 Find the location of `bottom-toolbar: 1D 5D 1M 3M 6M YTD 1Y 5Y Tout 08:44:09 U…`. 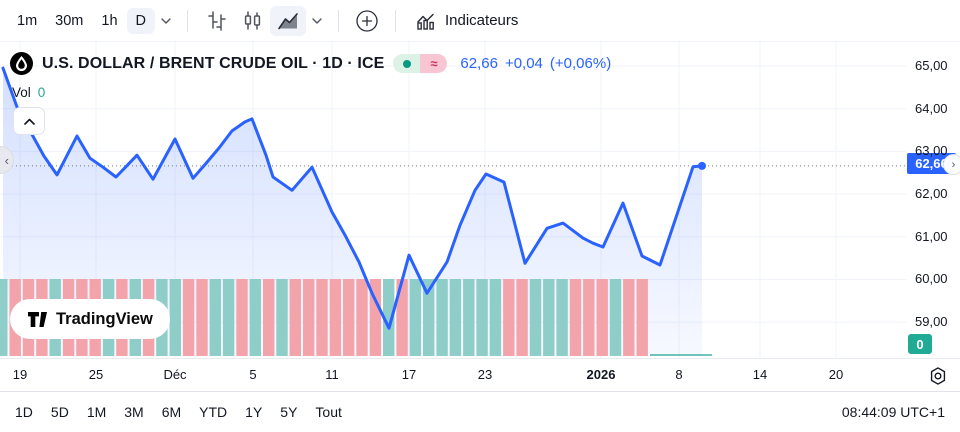

bottom-toolbar: 1D 5D 1M 3M 6M YTD 1Y 5Y Tout 08:44:09 U… is located at coordinates (480, 411).